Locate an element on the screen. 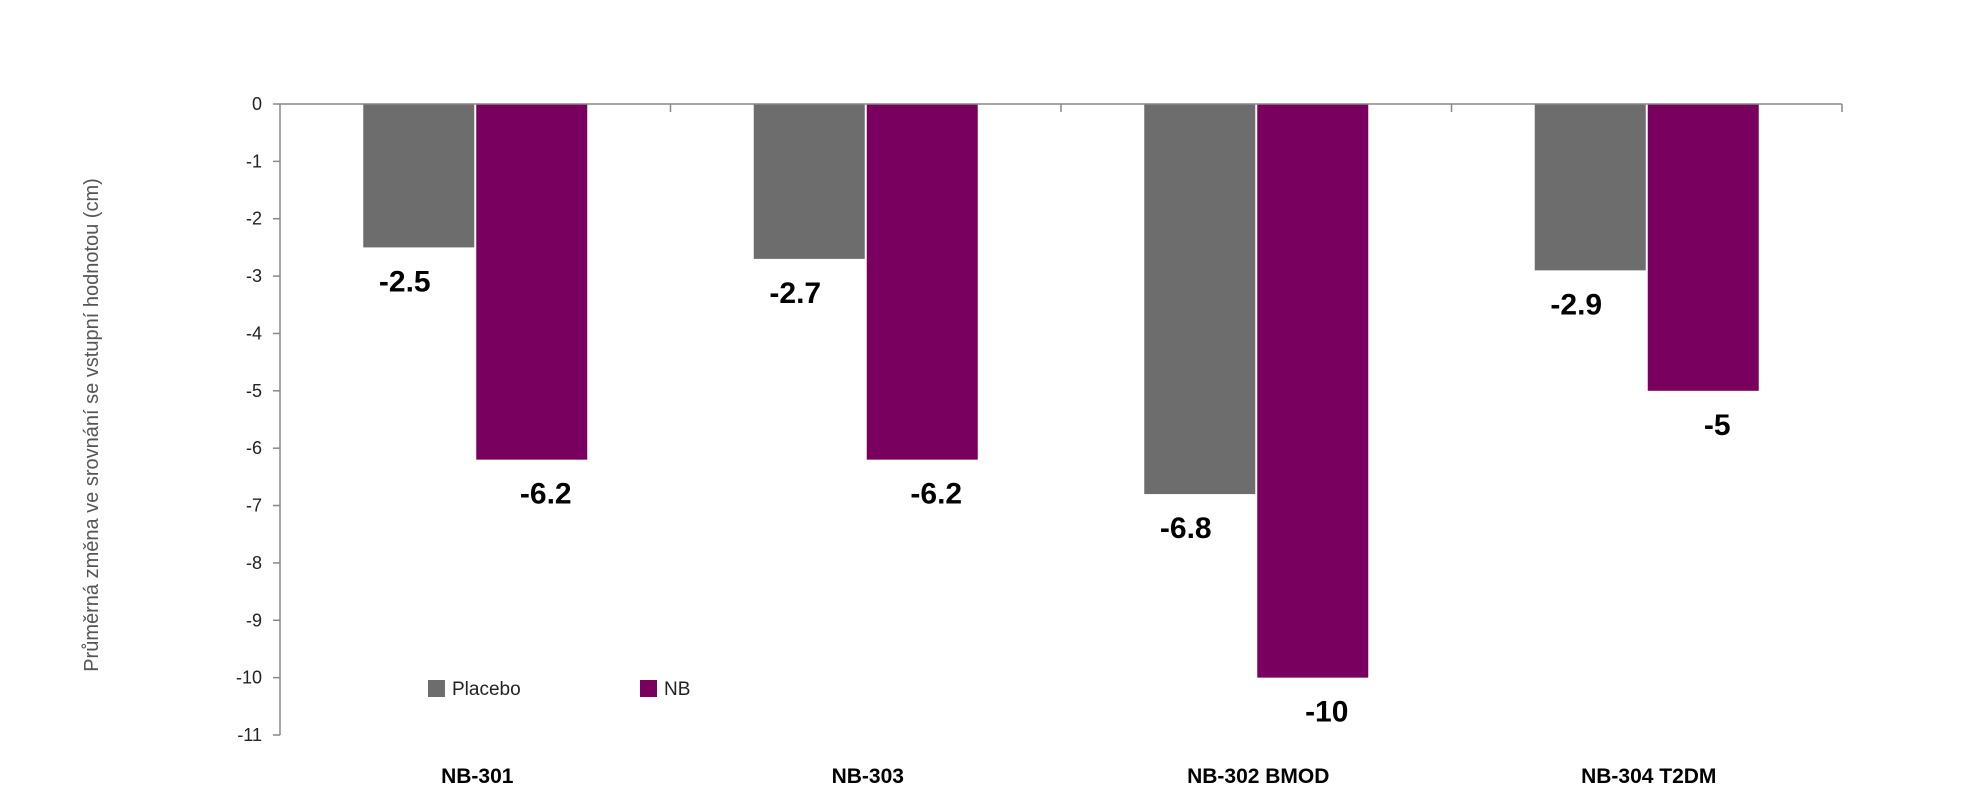 The height and width of the screenshot is (800, 1970). y-tick-label: -3 is located at coordinates (254, 276).